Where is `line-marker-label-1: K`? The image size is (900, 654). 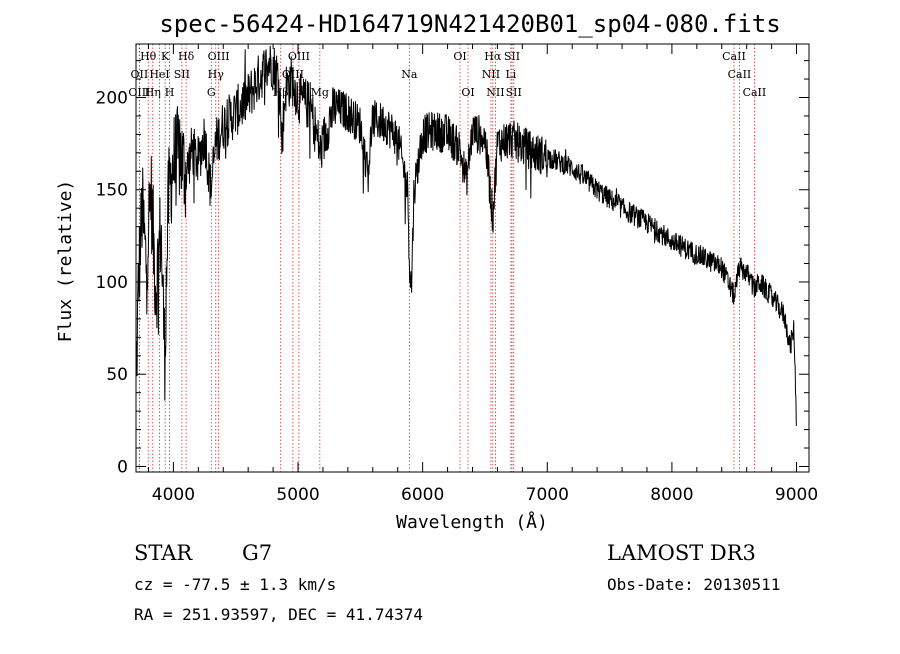 line-marker-label-1: K is located at coordinates (165, 56).